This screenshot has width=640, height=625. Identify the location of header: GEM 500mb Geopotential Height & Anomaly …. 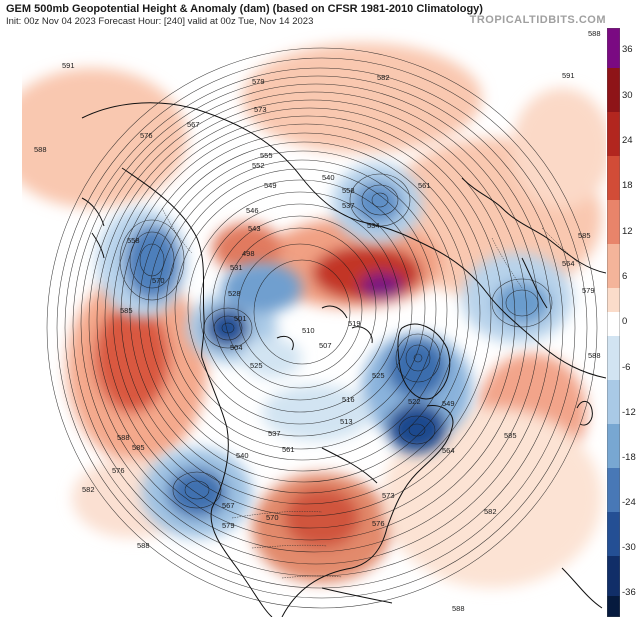
(320, 15).